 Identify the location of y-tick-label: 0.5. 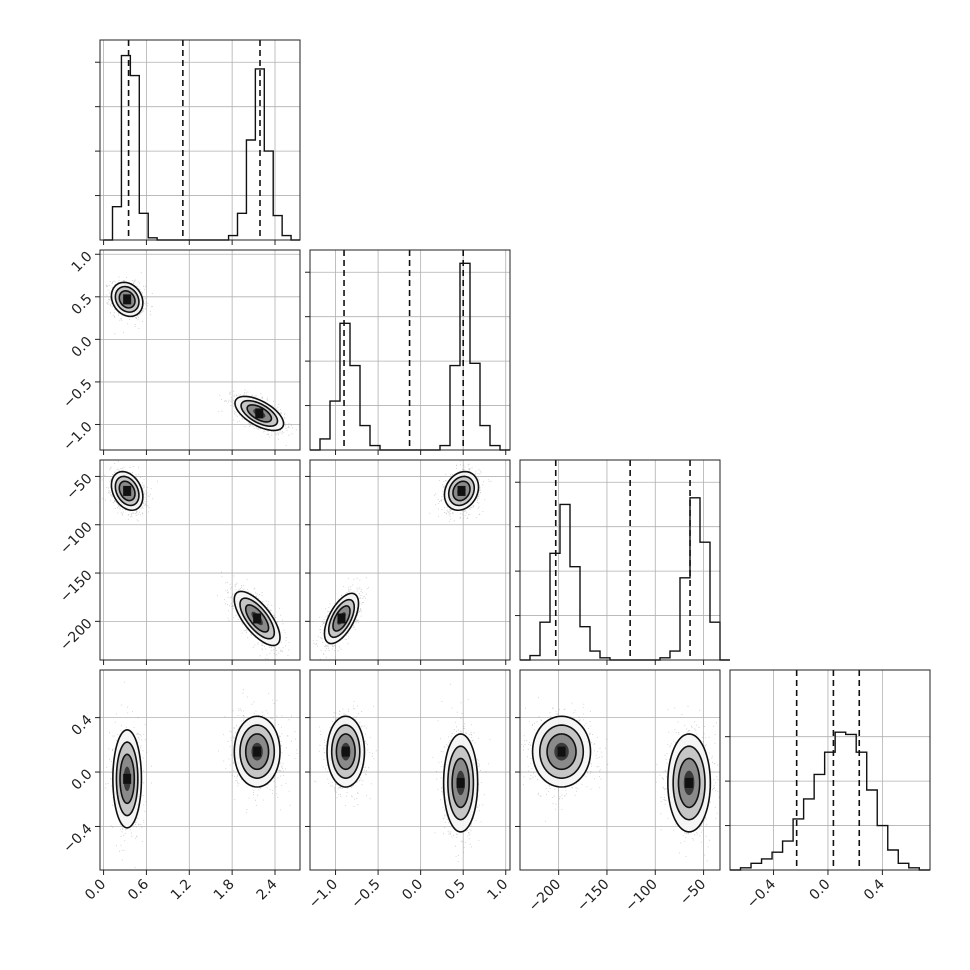
(82, 304).